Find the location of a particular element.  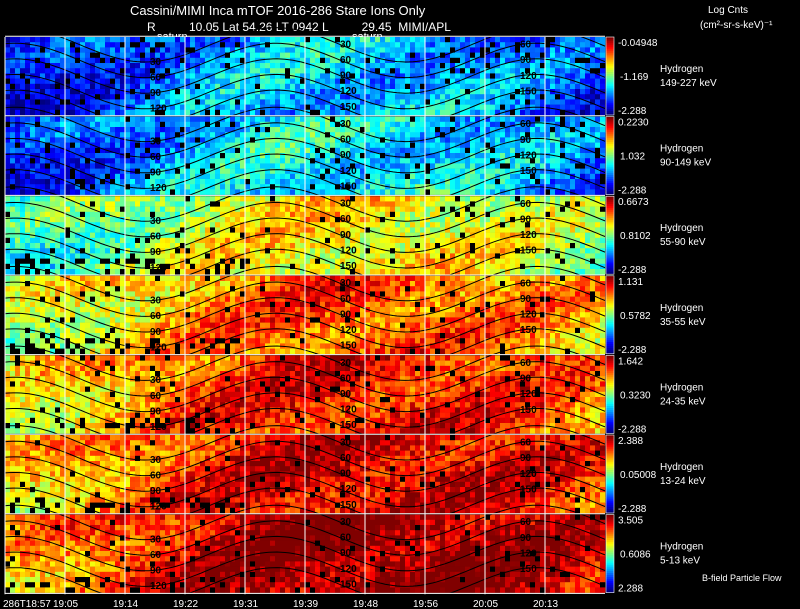

colorbar-mid-label: 1.032 is located at coordinates (632, 157).